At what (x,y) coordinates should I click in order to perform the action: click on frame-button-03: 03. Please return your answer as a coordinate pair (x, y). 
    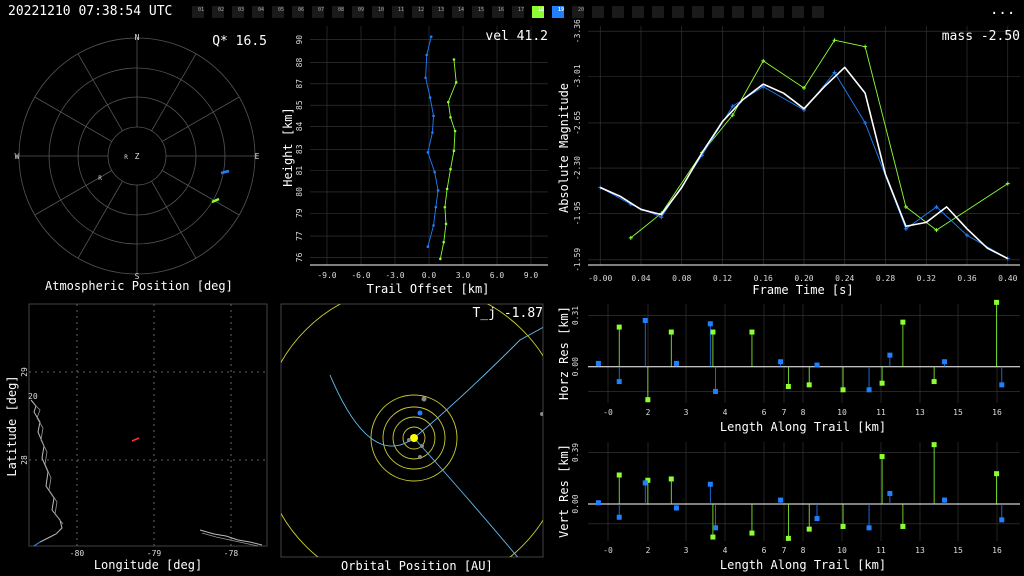
    Looking at the image, I should click on (238, 12).